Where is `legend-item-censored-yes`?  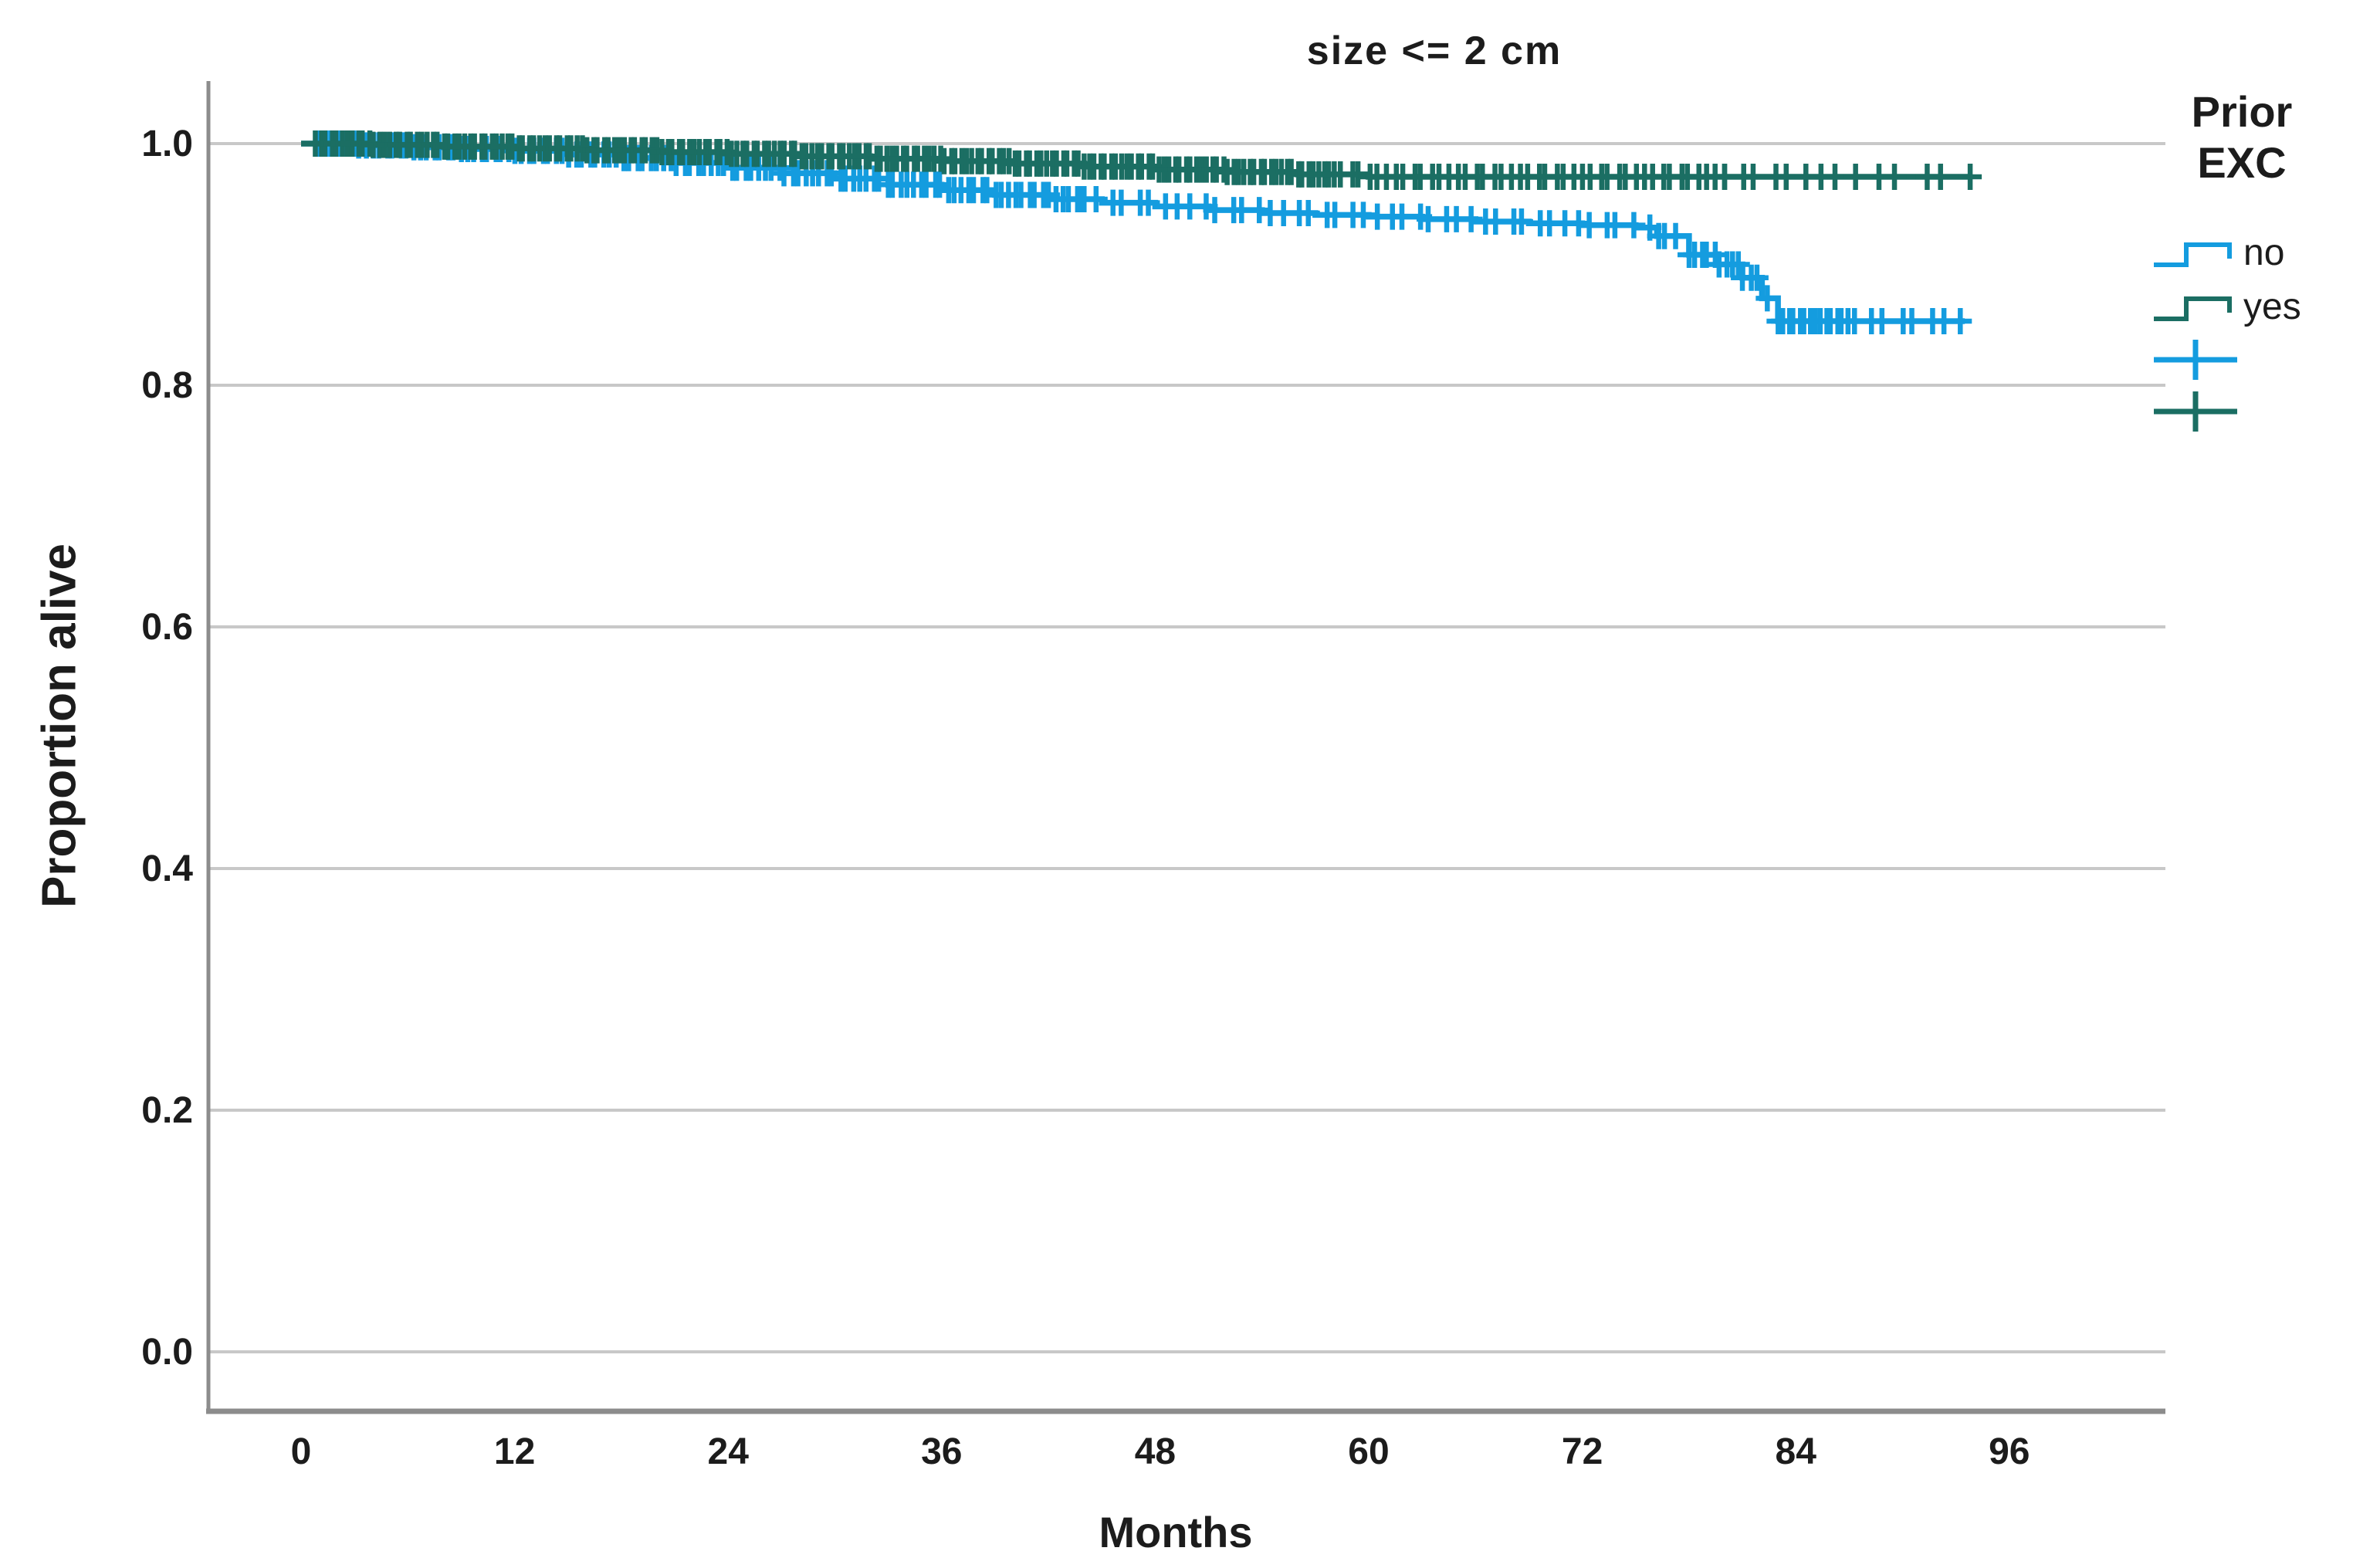 legend-item-censored-yes is located at coordinates (2195, 411).